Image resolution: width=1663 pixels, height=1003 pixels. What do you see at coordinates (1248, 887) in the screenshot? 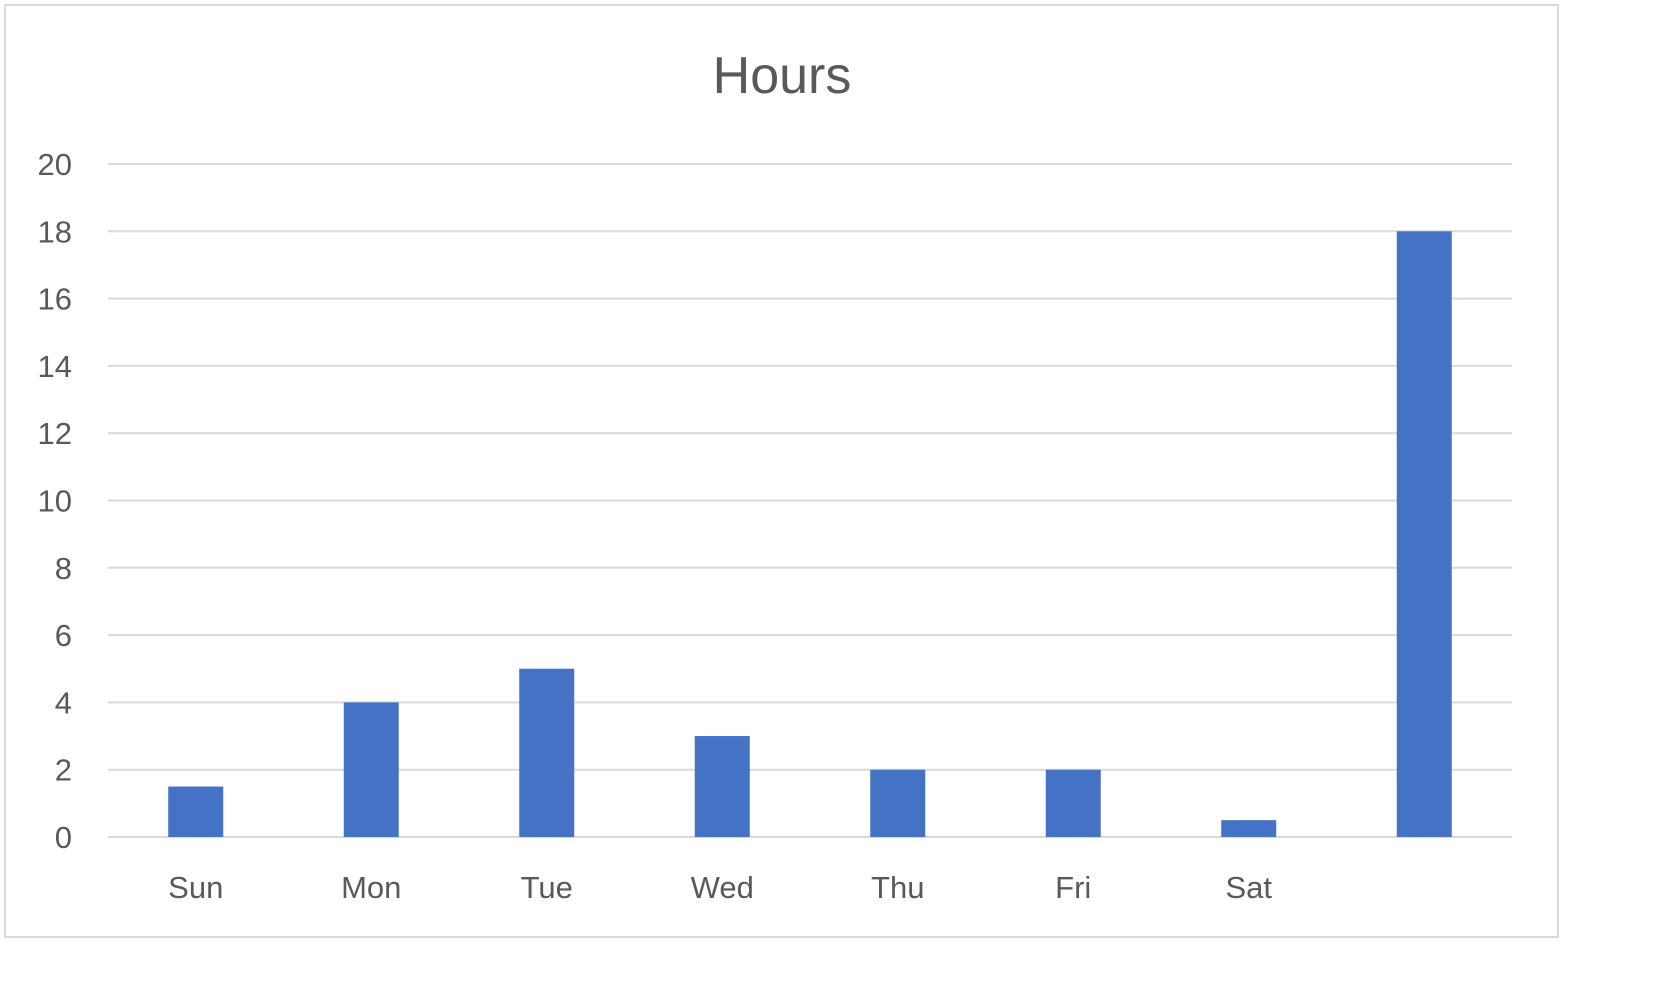
I see `x-tick-label: Sat` at bounding box center [1248, 887].